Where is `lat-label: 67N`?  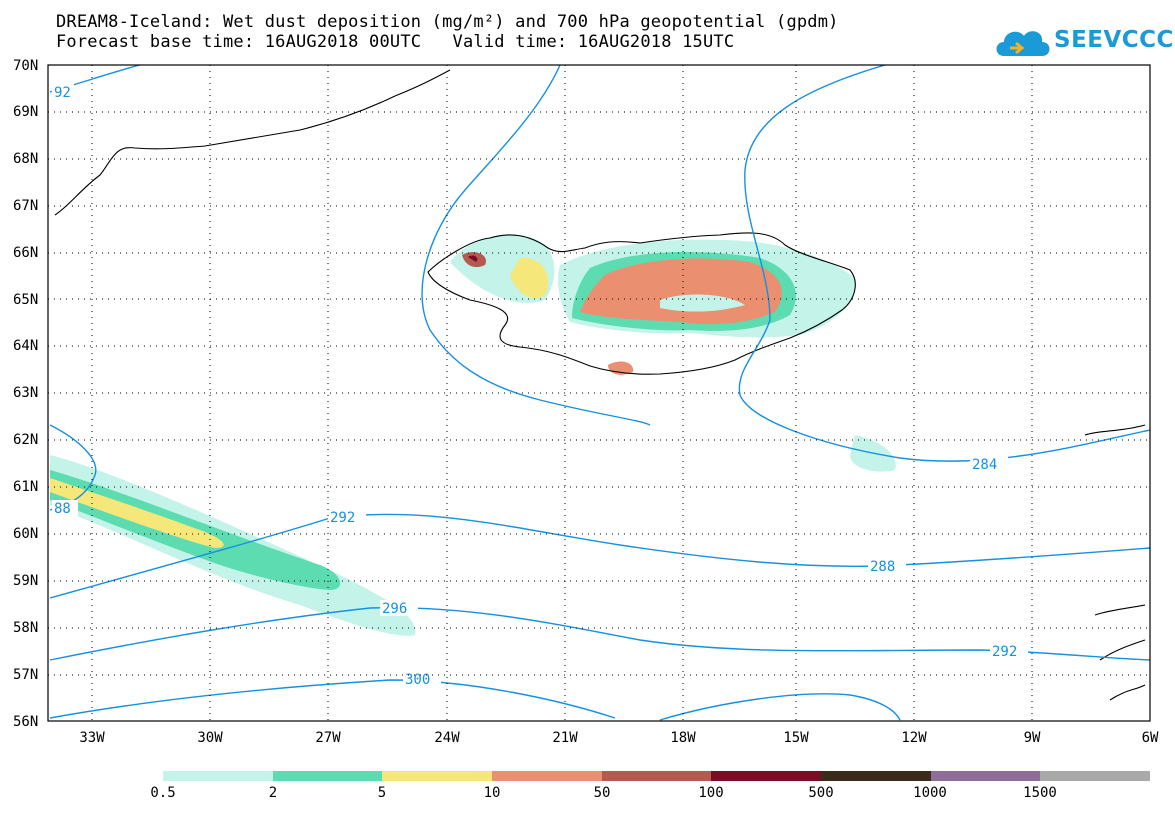
lat-label: 67N is located at coordinates (25, 206).